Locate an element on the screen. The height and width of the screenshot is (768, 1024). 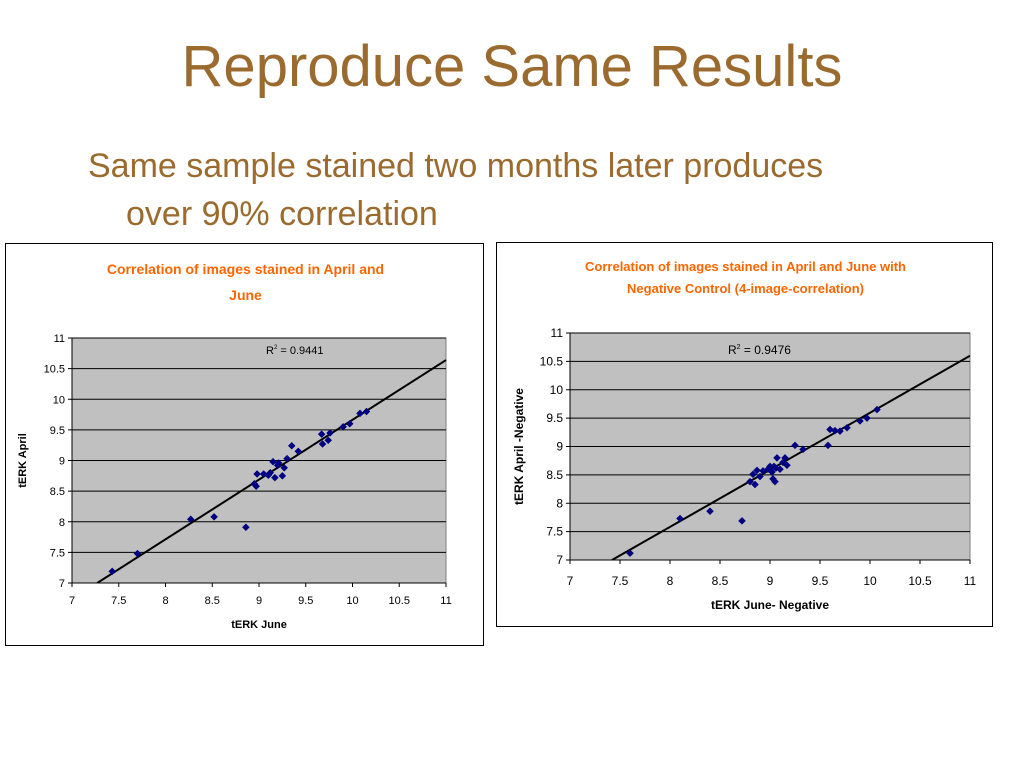
r-squared-label: R2 = 0.9476 is located at coordinates (759, 350).